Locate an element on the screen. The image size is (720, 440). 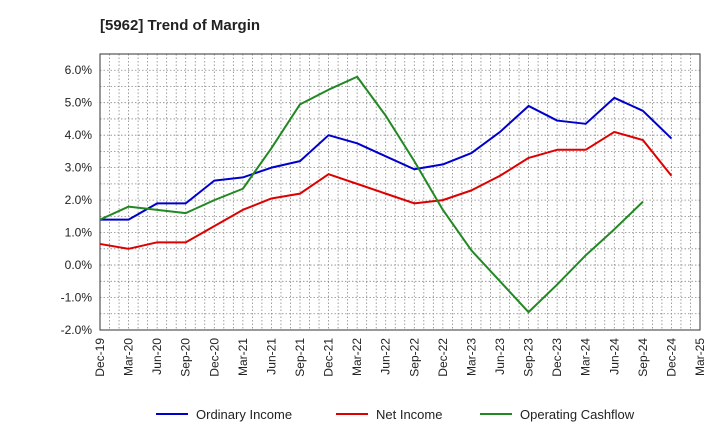
y-tick-label: 4.0% is located at coordinates (79, 135).